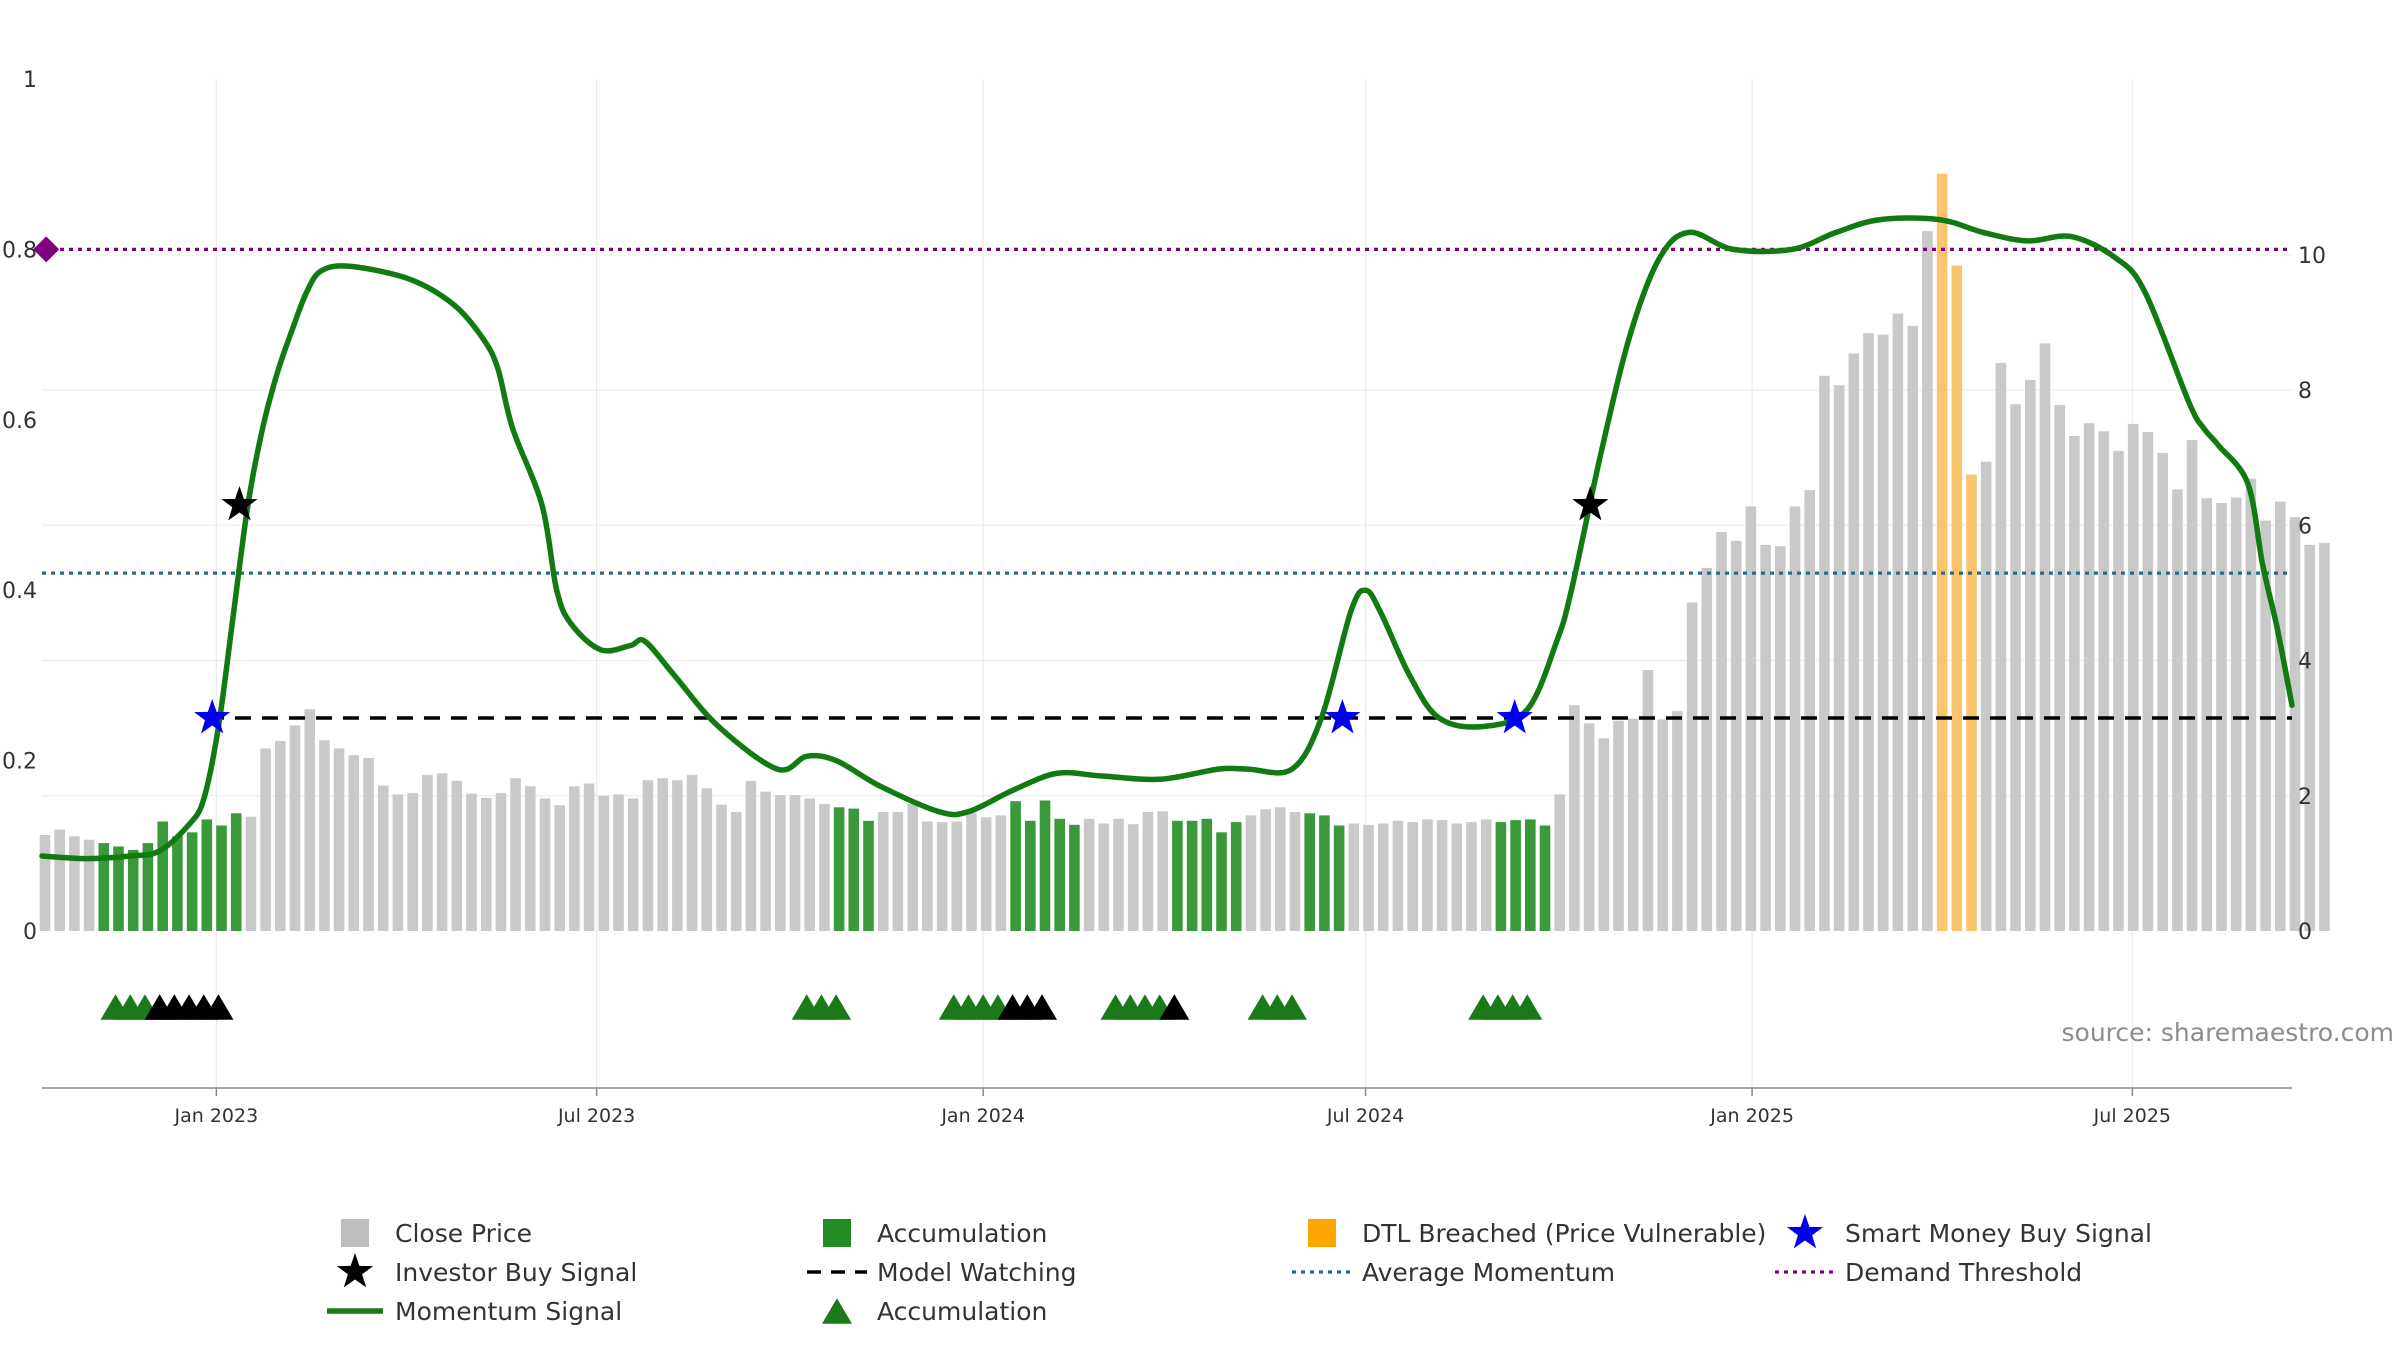  I want to click on right-tick-label: 0, so click(2305, 932).